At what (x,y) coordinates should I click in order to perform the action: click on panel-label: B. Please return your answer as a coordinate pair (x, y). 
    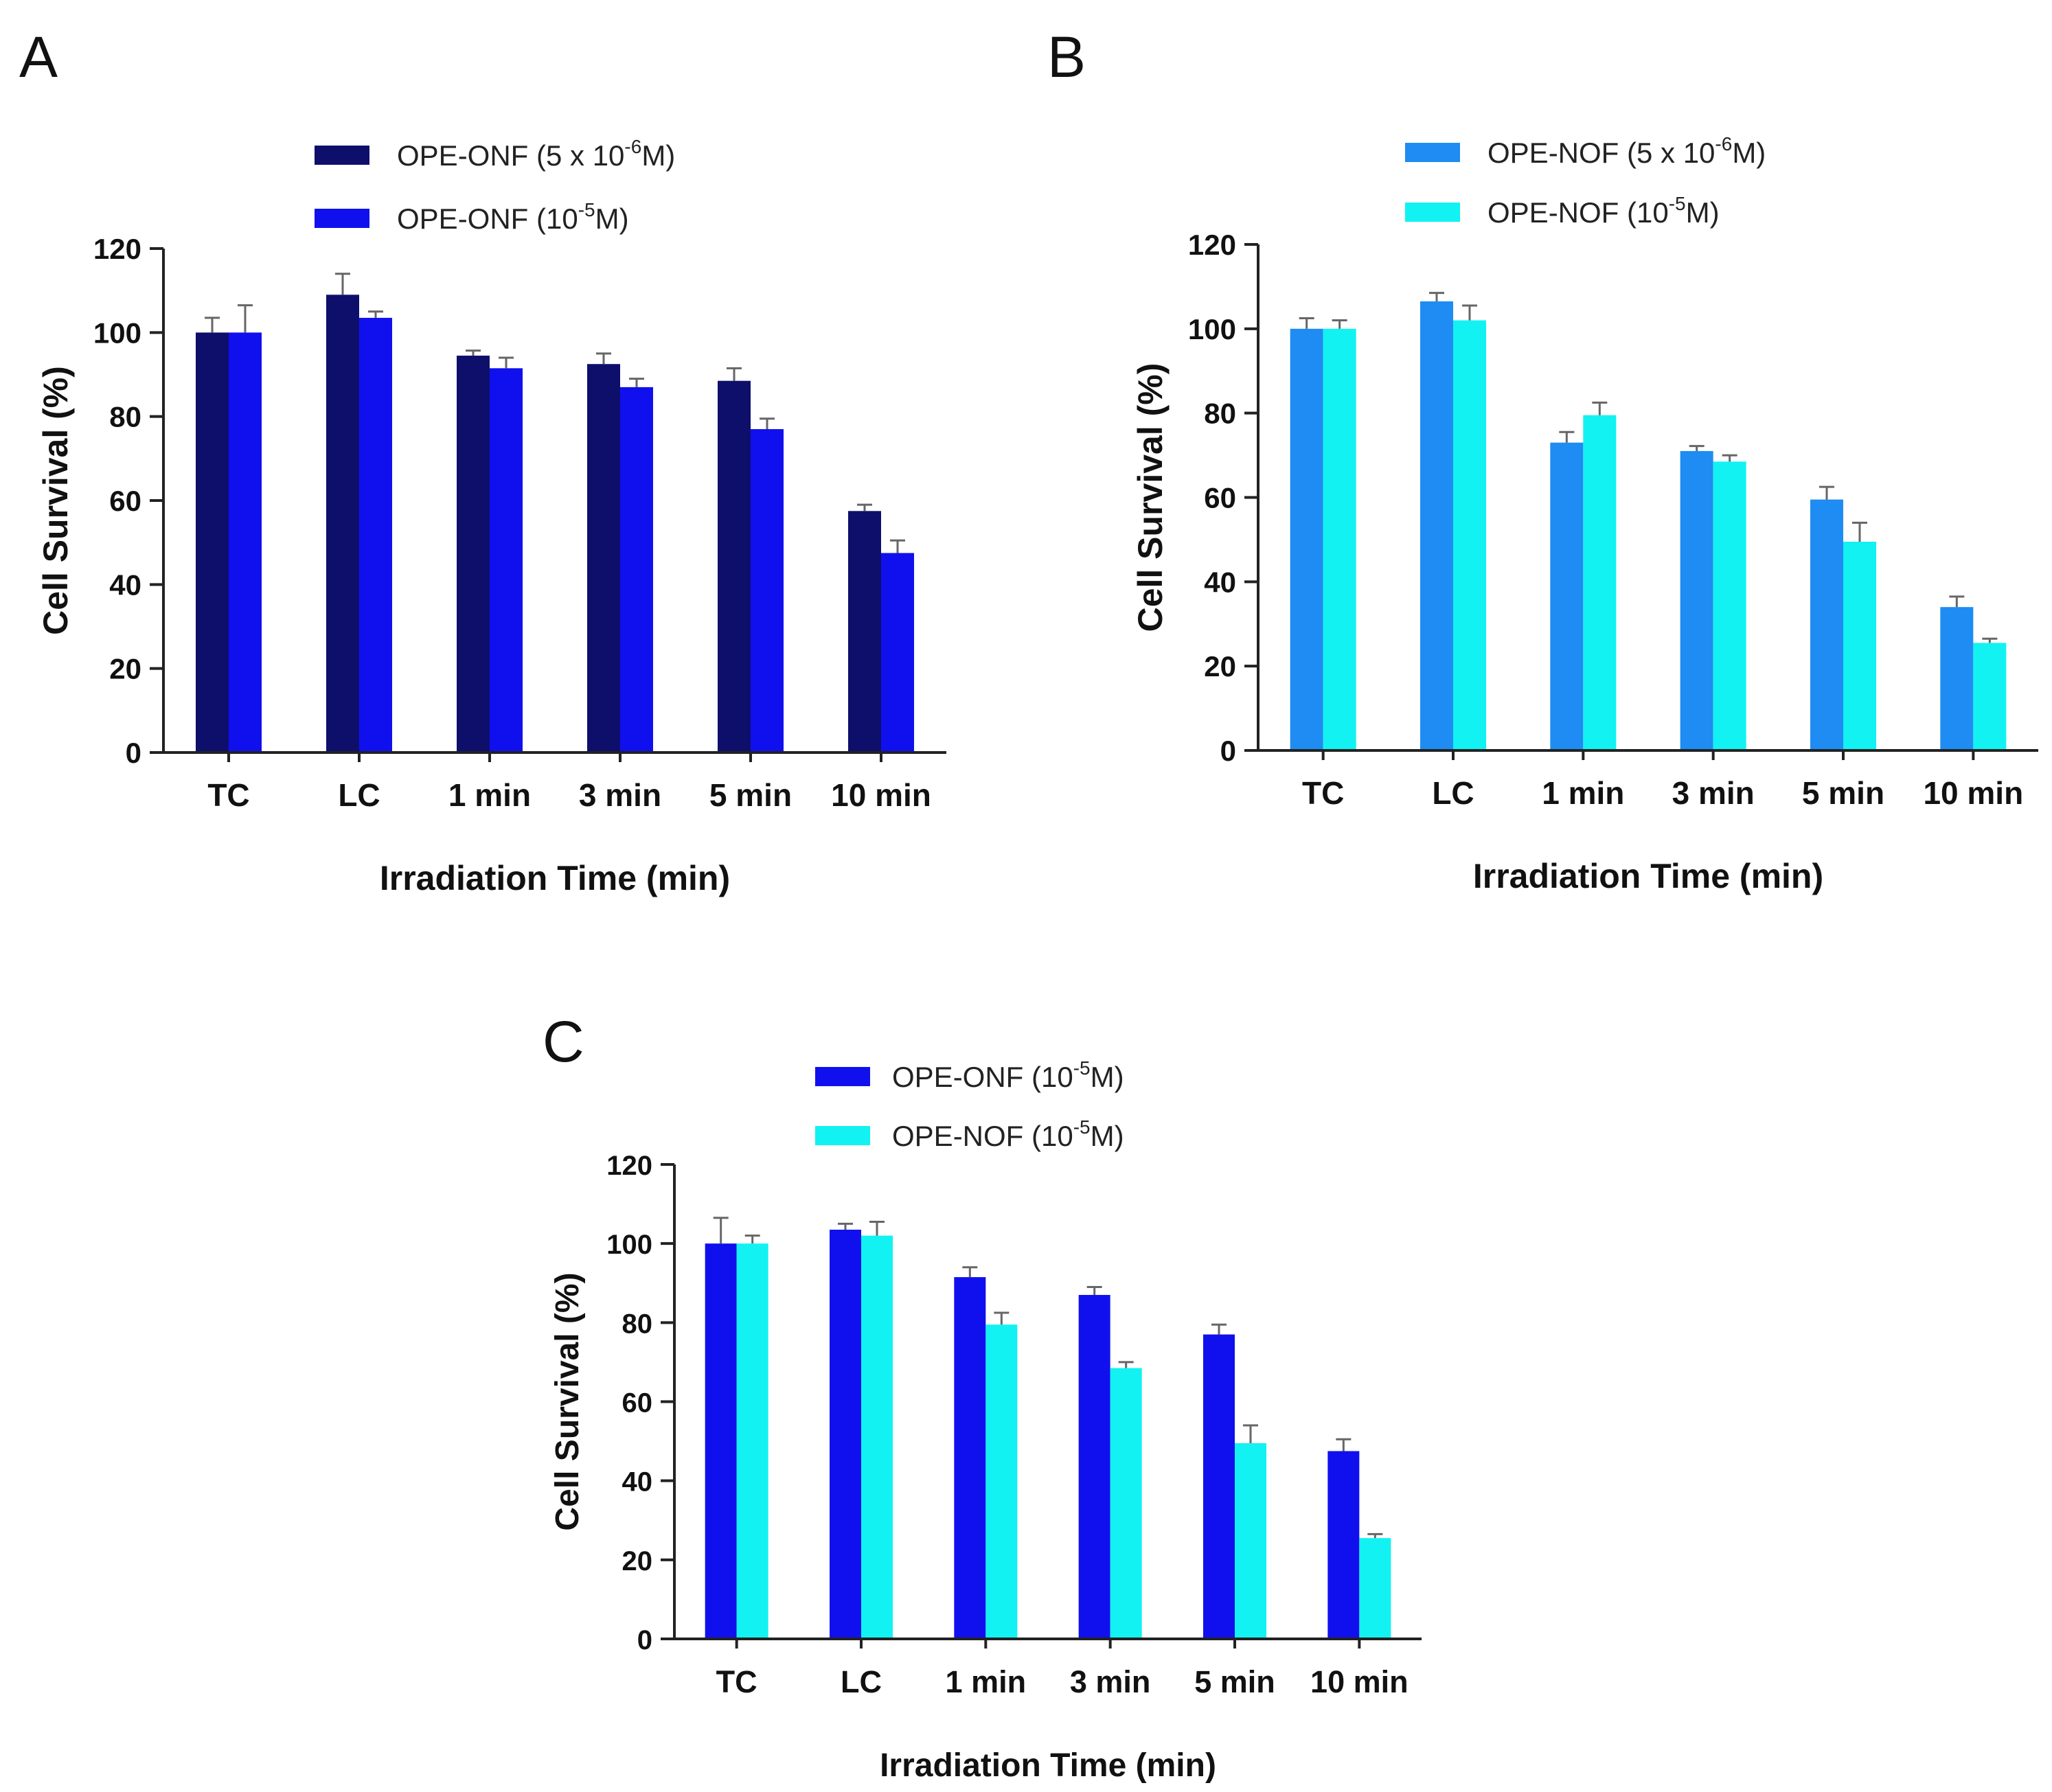
    Looking at the image, I should click on (1066, 57).